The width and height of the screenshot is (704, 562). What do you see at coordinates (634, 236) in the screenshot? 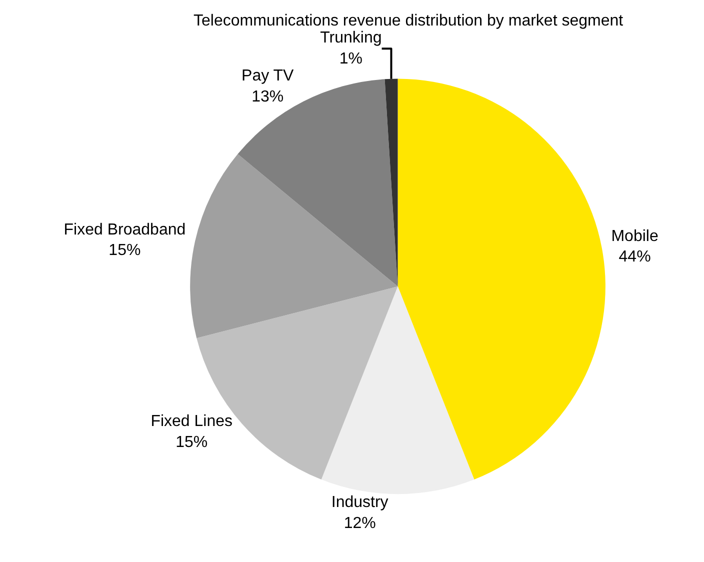
I see `slice-label: Mobile` at bounding box center [634, 236].